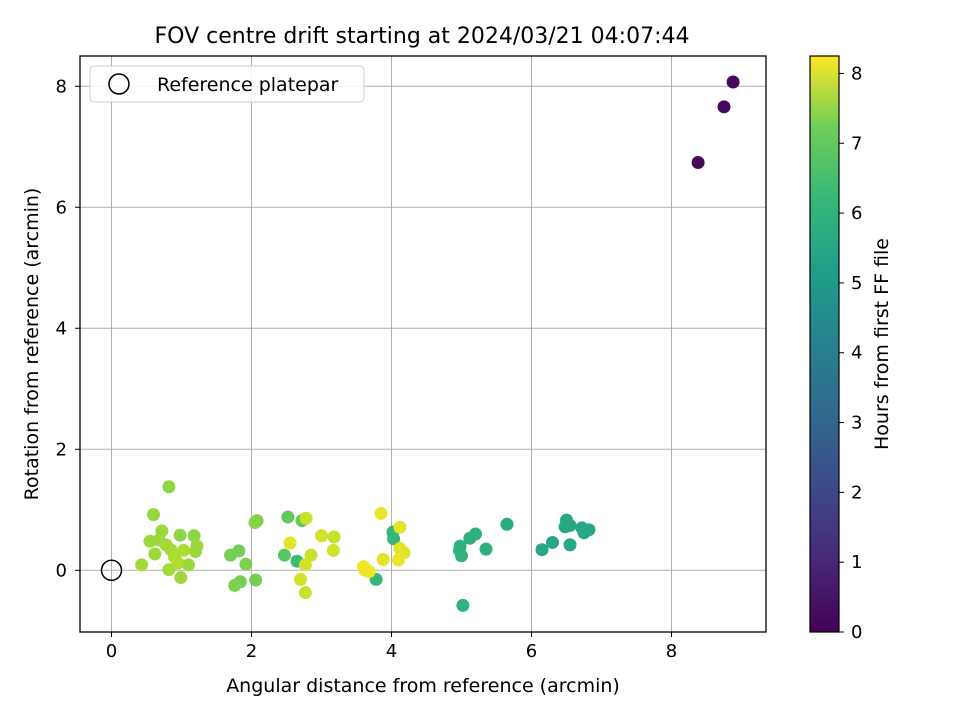 Image resolution: width=960 pixels, height=720 pixels. I want to click on x-tick-label: 0, so click(111, 651).